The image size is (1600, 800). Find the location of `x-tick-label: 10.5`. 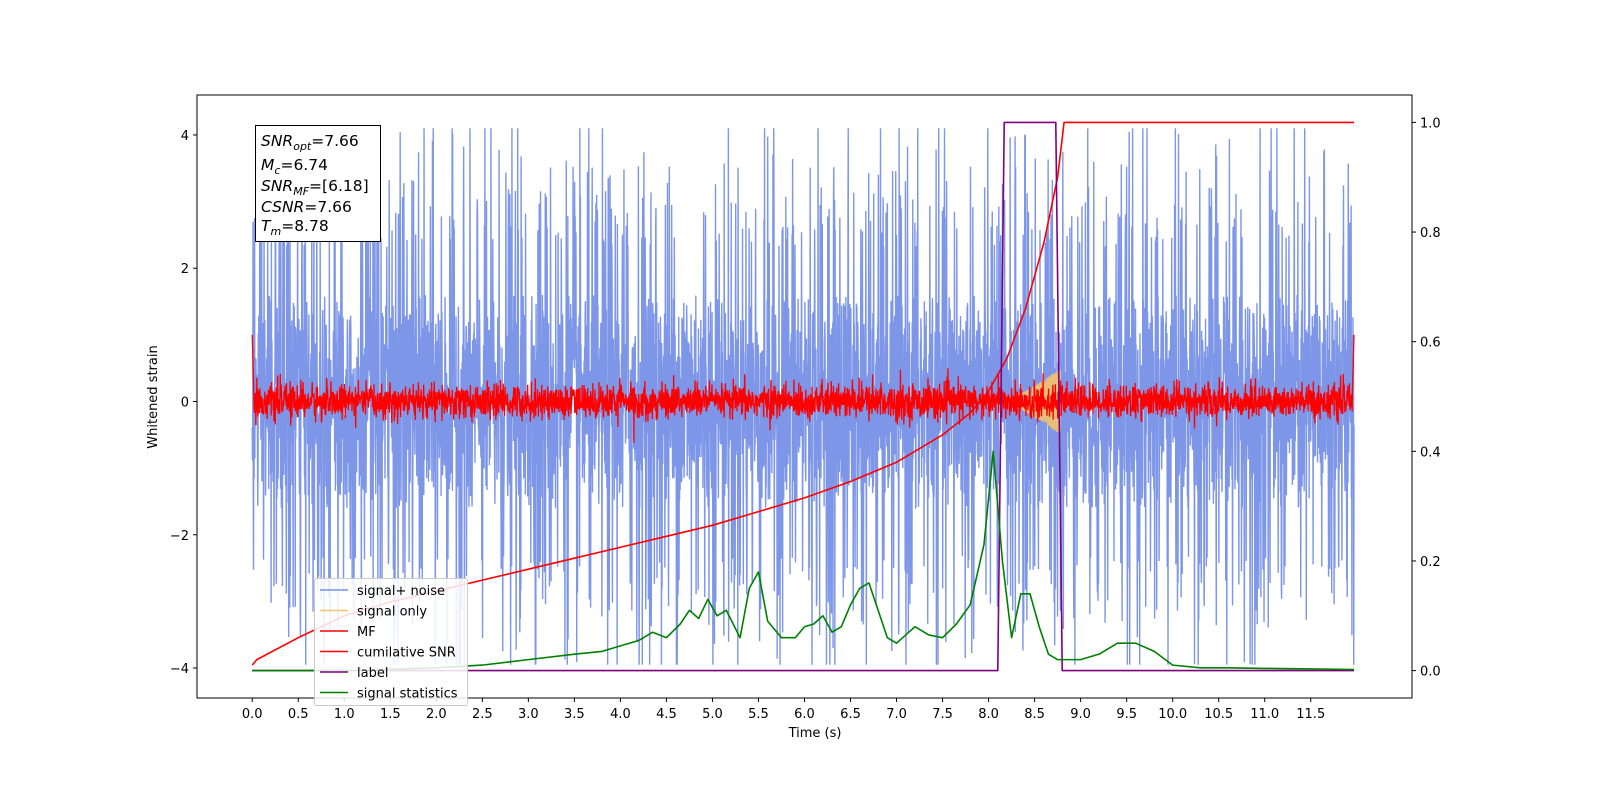

x-tick-label: 10.5 is located at coordinates (1218, 714).